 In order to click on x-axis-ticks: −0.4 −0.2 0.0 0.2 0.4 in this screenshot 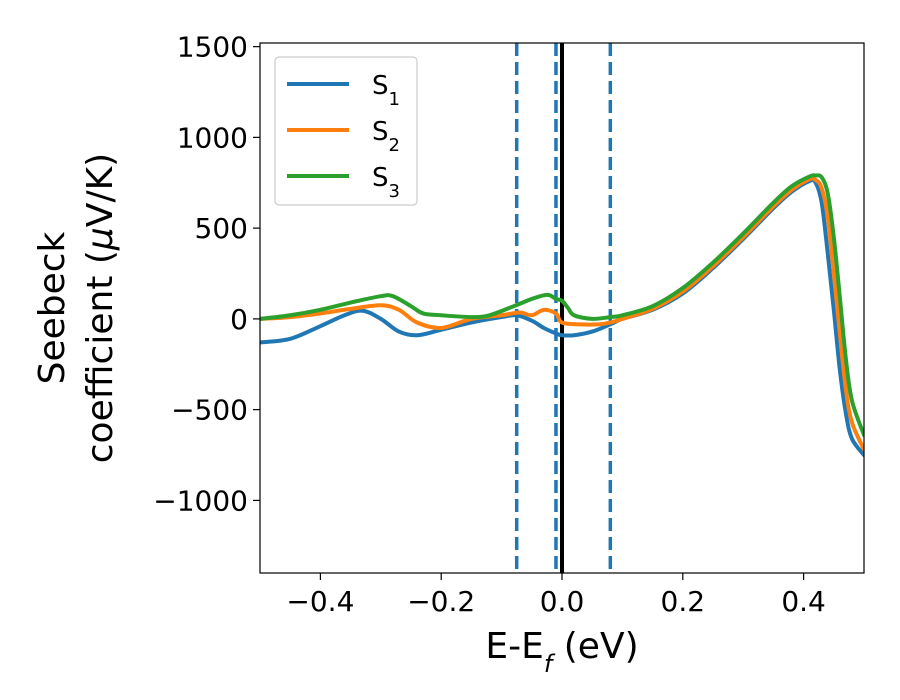, I will do `click(556, 595)`.